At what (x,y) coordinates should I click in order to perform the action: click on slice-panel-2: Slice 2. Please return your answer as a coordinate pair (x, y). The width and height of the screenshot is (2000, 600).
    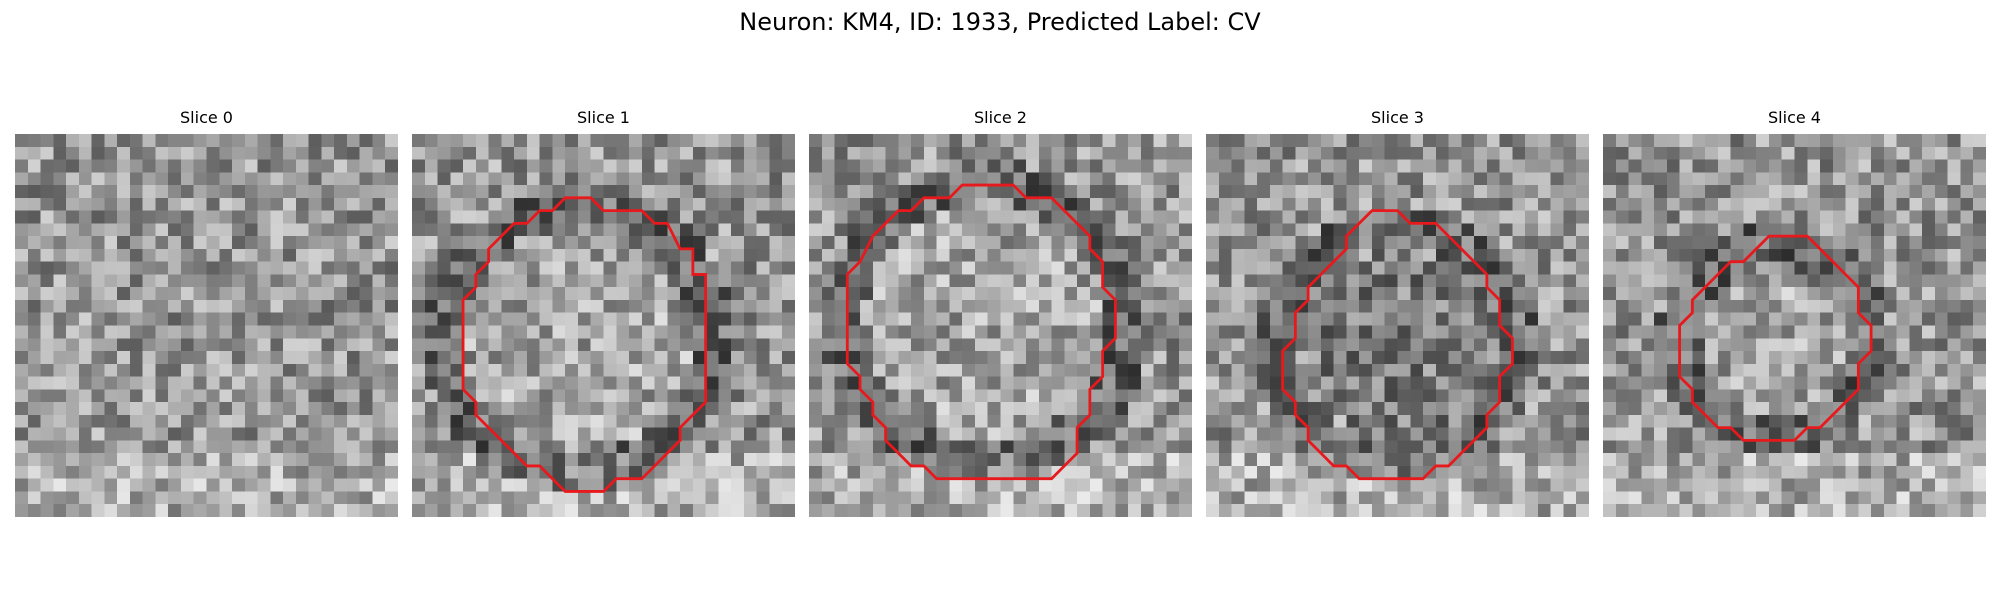
    Looking at the image, I should click on (1000, 312).